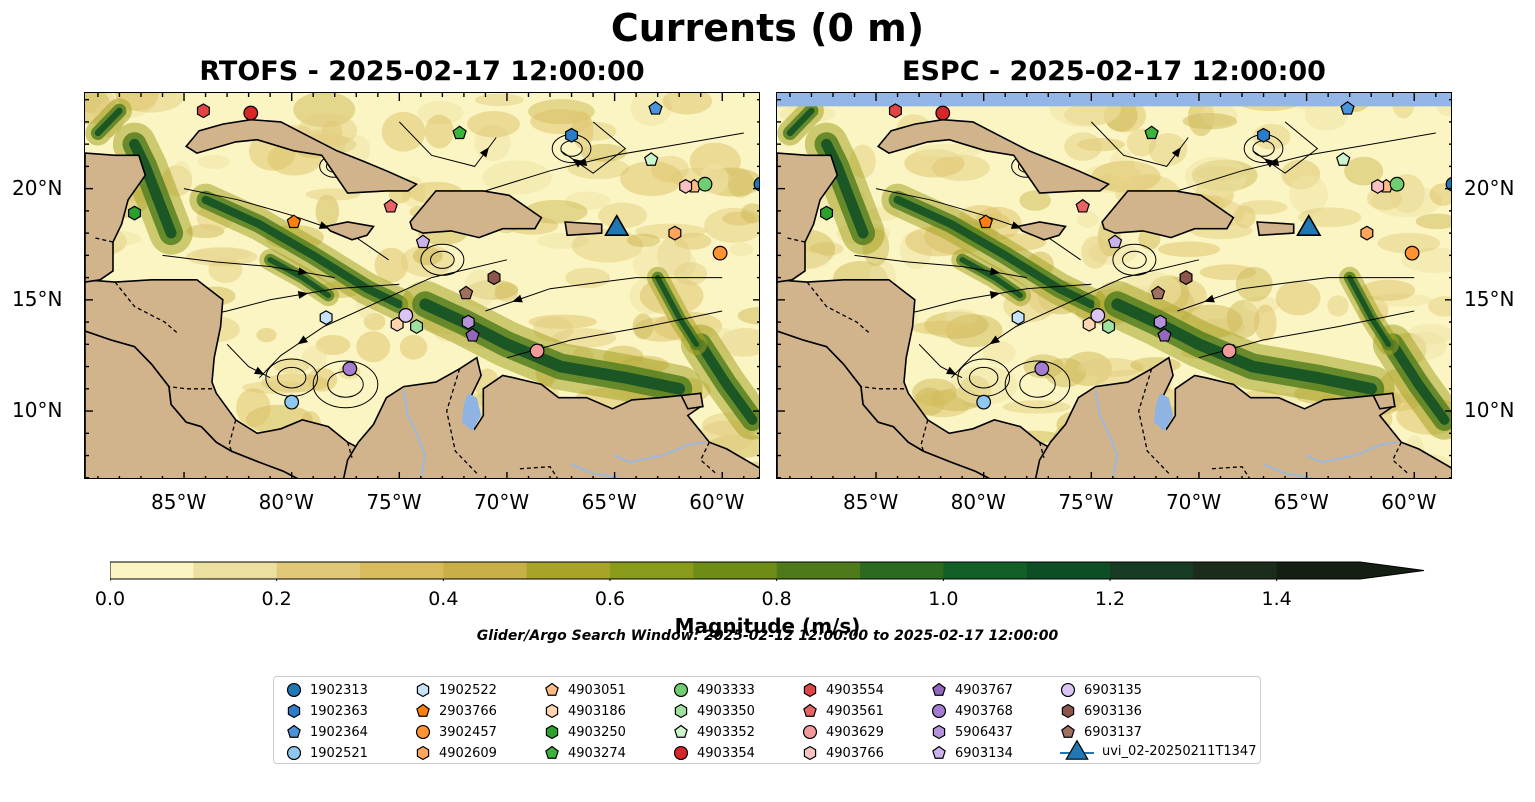  Describe the element at coordinates (294, 731) in the screenshot. I see `marker-1902364-legend` at that location.